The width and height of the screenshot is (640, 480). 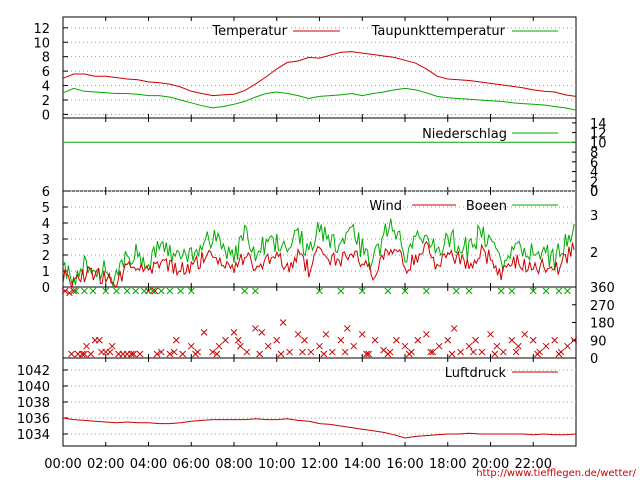 I want to click on legend-label-taupunkt: Taupunkttemperatur, so click(x=438, y=31).